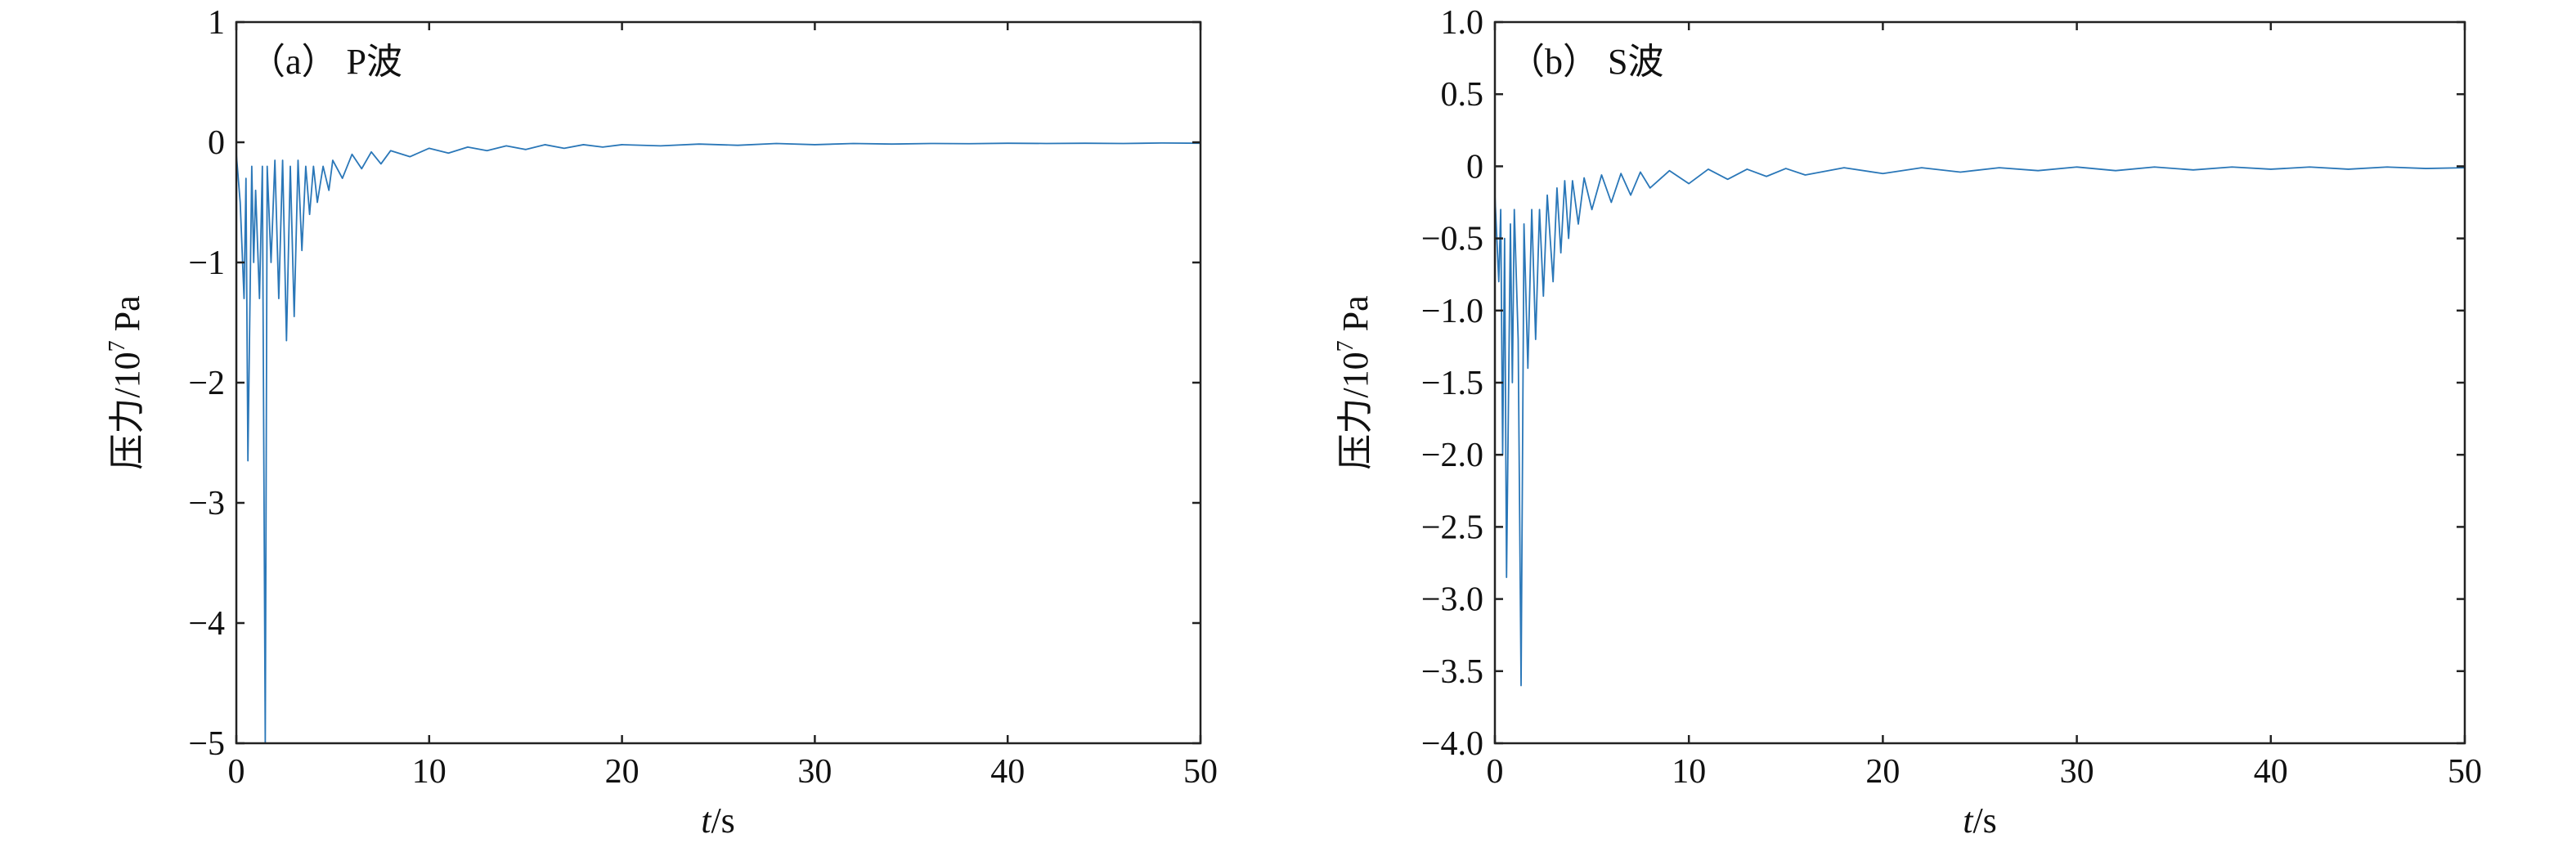 The image size is (2576, 852). I want to click on panel-b-x-tick-label: 0, so click(1495, 772).